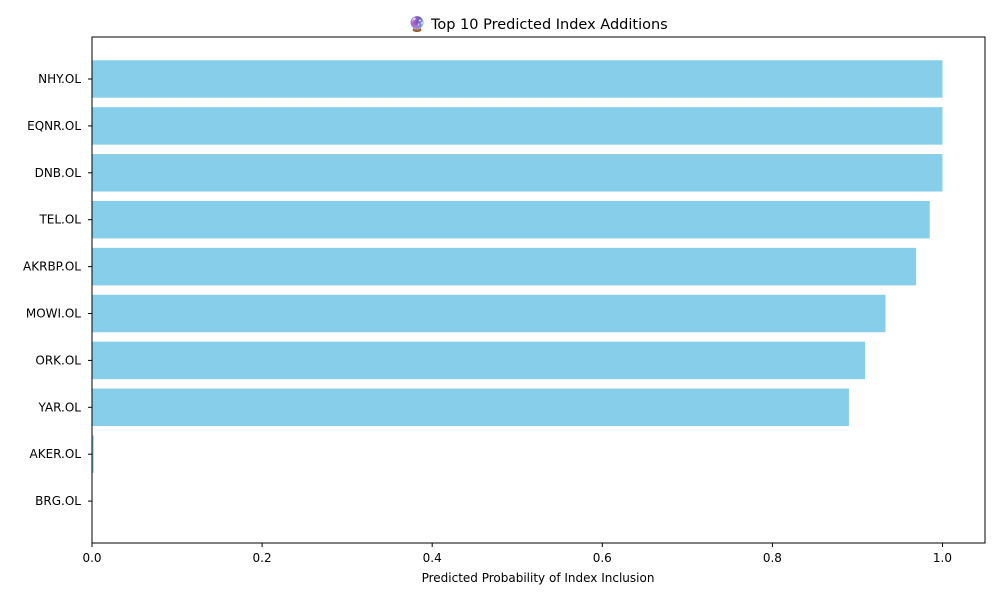 The width and height of the screenshot is (1000, 600). Describe the element at coordinates (772, 558) in the screenshot. I see `x-tick-label: 0.8` at that location.